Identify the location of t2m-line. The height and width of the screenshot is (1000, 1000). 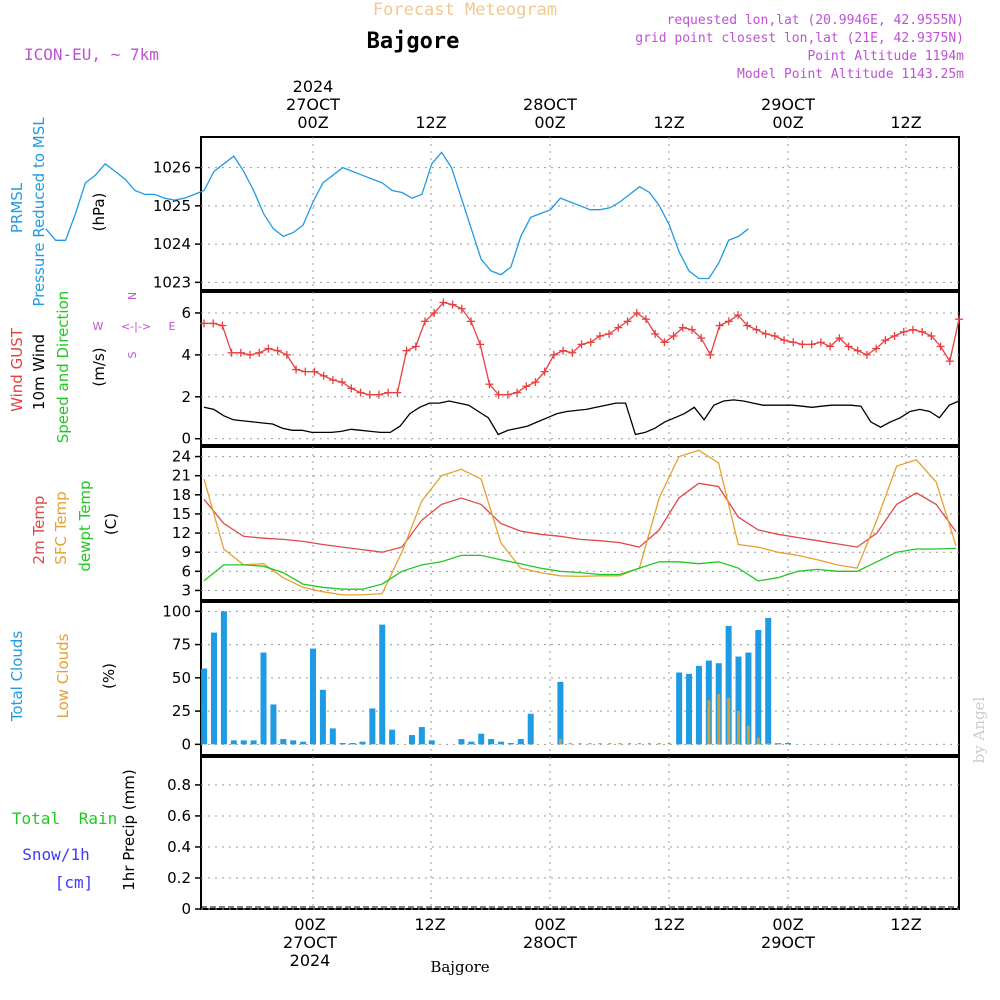
(580, 517).